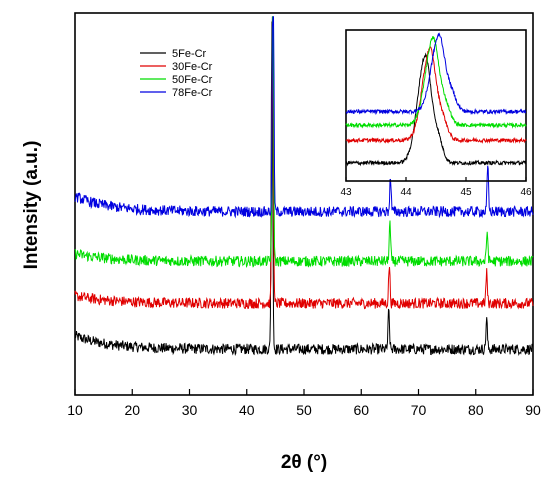 This screenshot has width=550, height=484. I want to click on x-tick-label: 40, so click(247, 410).